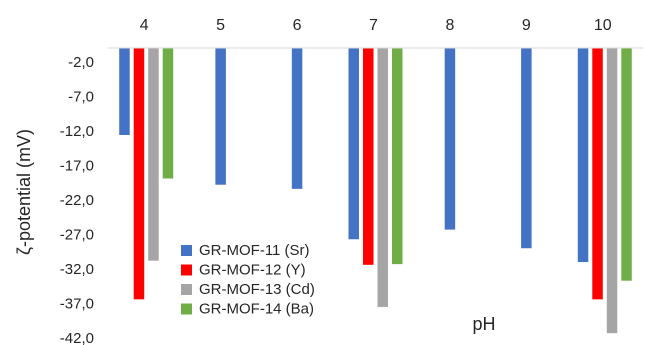  What do you see at coordinates (256, 309) in the screenshot?
I see `legend-label: GR-MOF-14 (Ba)` at bounding box center [256, 309].